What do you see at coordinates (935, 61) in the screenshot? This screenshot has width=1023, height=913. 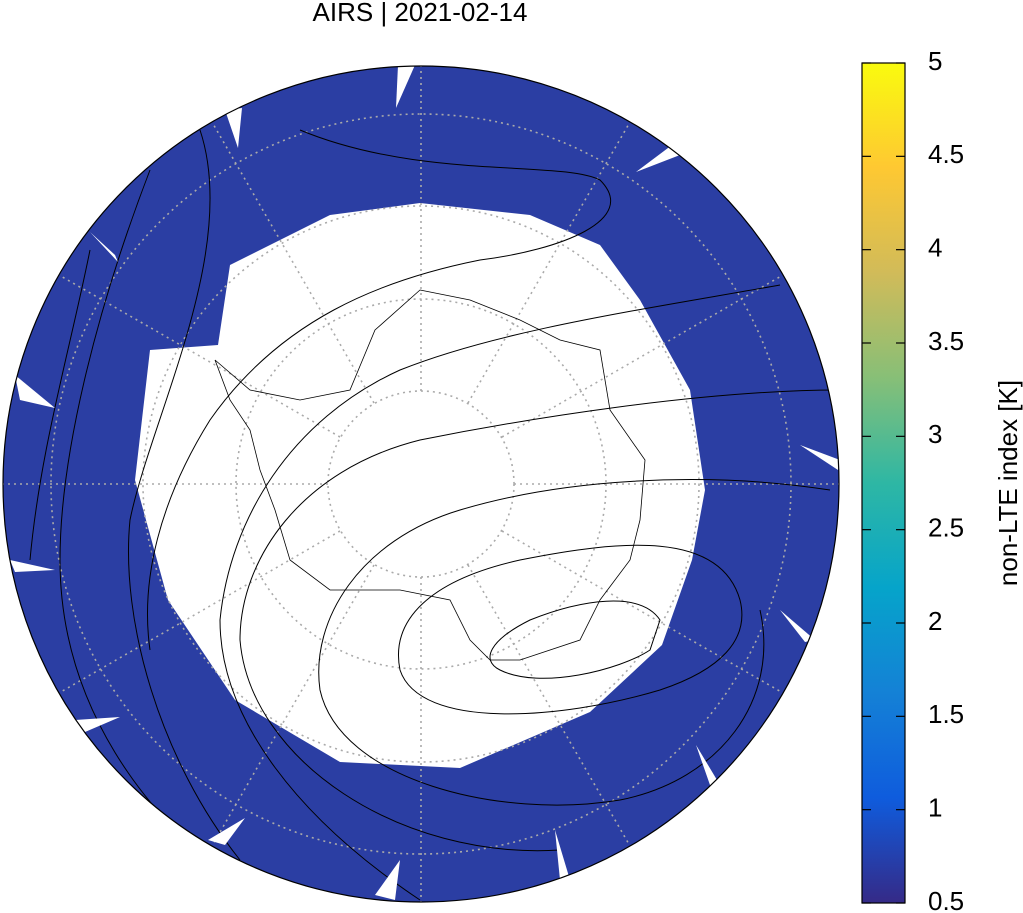 I see `colorbar-tick-label: 5` at bounding box center [935, 61].